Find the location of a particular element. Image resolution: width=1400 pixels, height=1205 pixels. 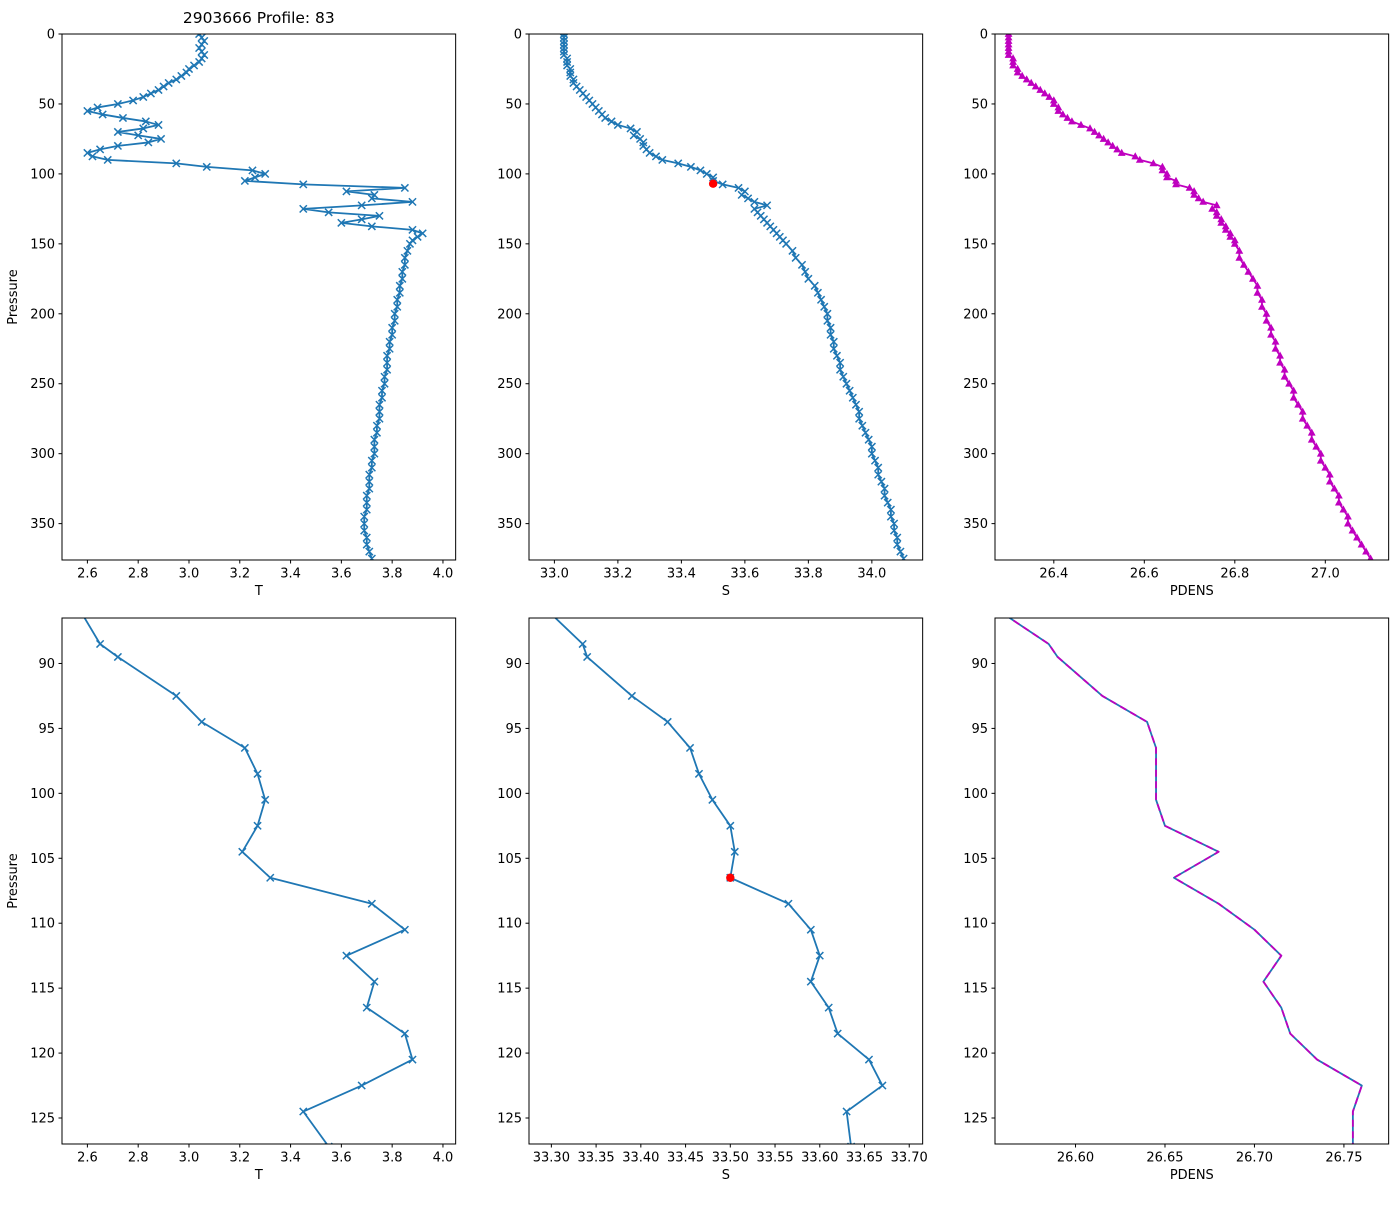

temperature-zoom-markers is located at coordinates (248, 881).